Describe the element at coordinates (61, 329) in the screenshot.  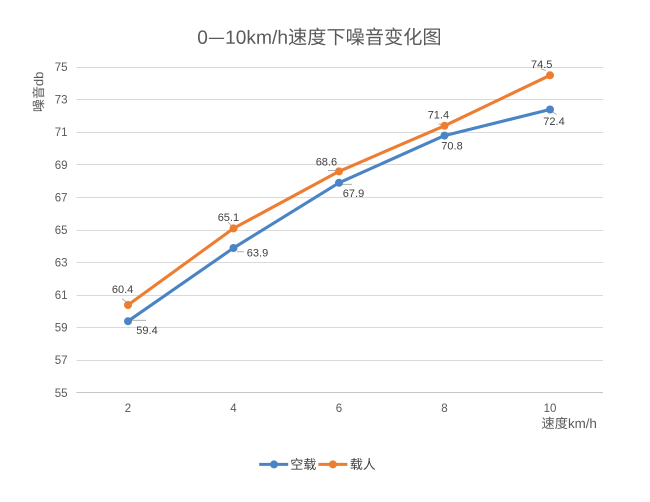
I see `svg-text: 59` at that location.